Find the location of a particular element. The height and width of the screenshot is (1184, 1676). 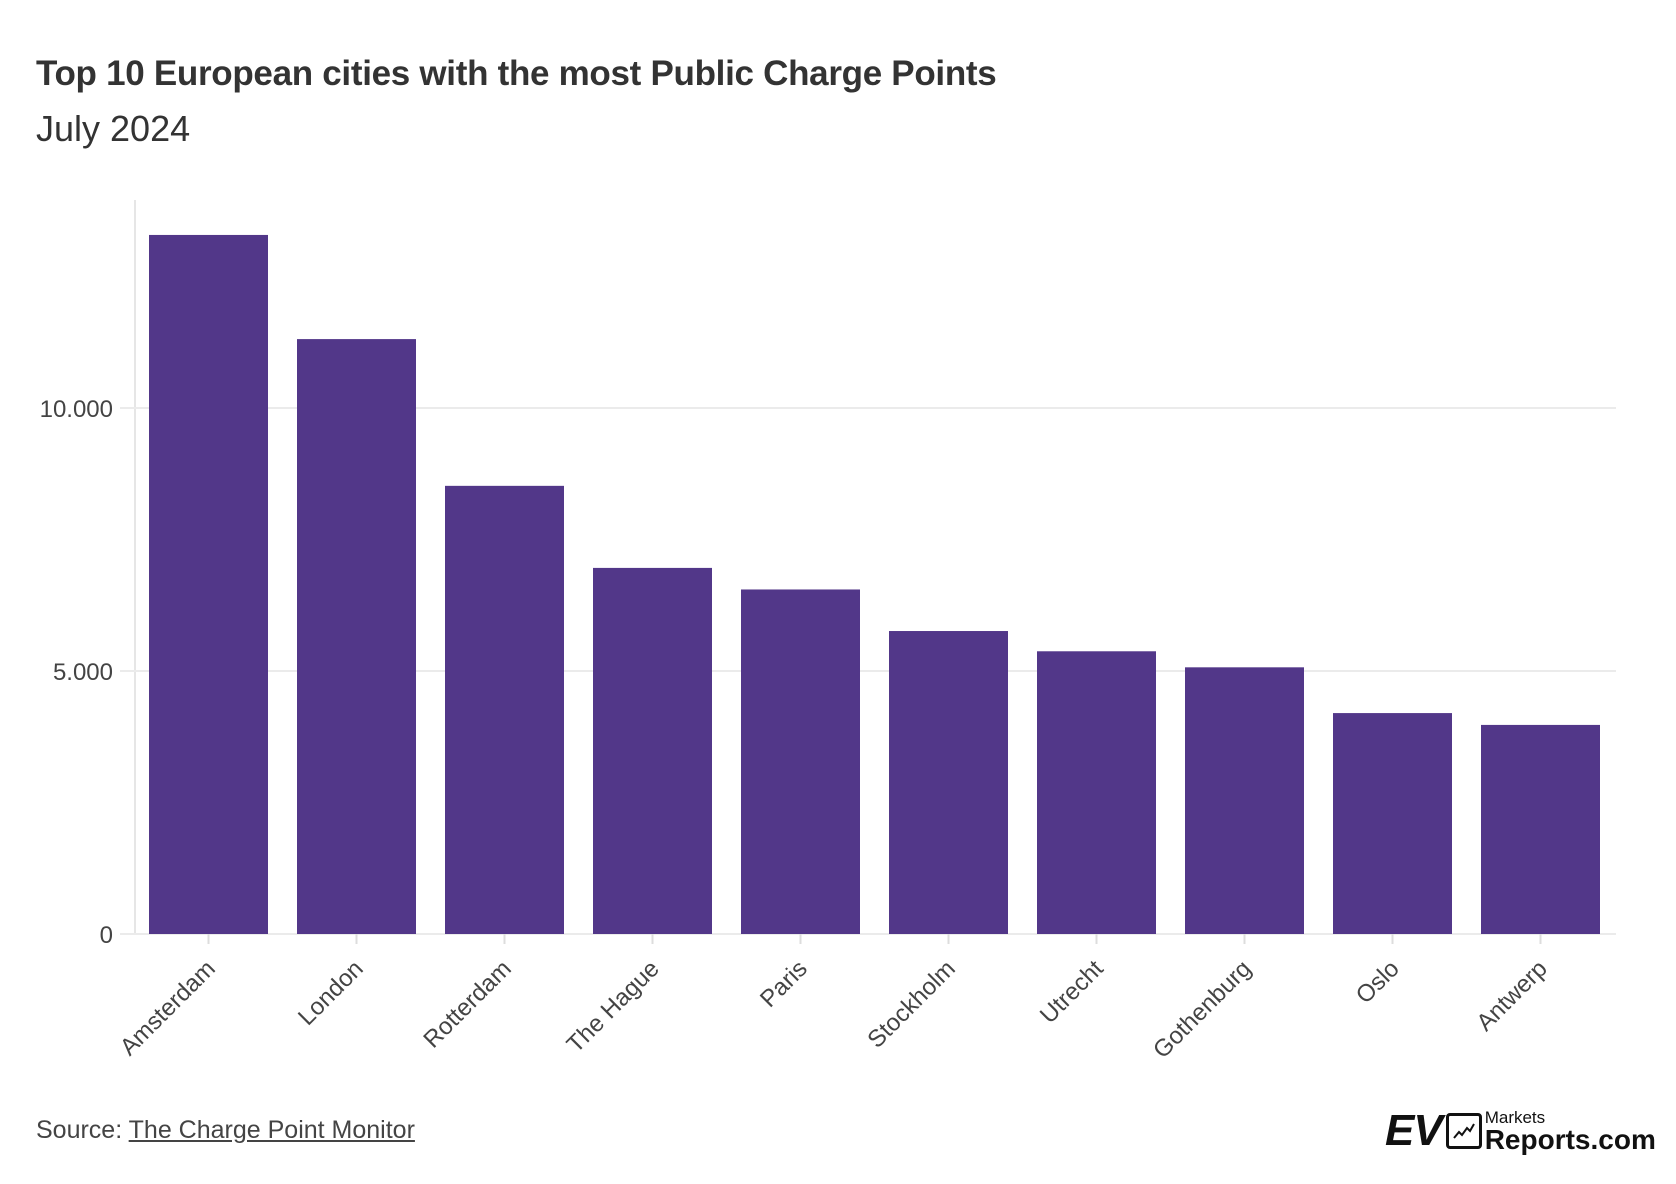

ev-markets-reports-logo: EV Markets Reports.com is located at coordinates (1520, 1131).